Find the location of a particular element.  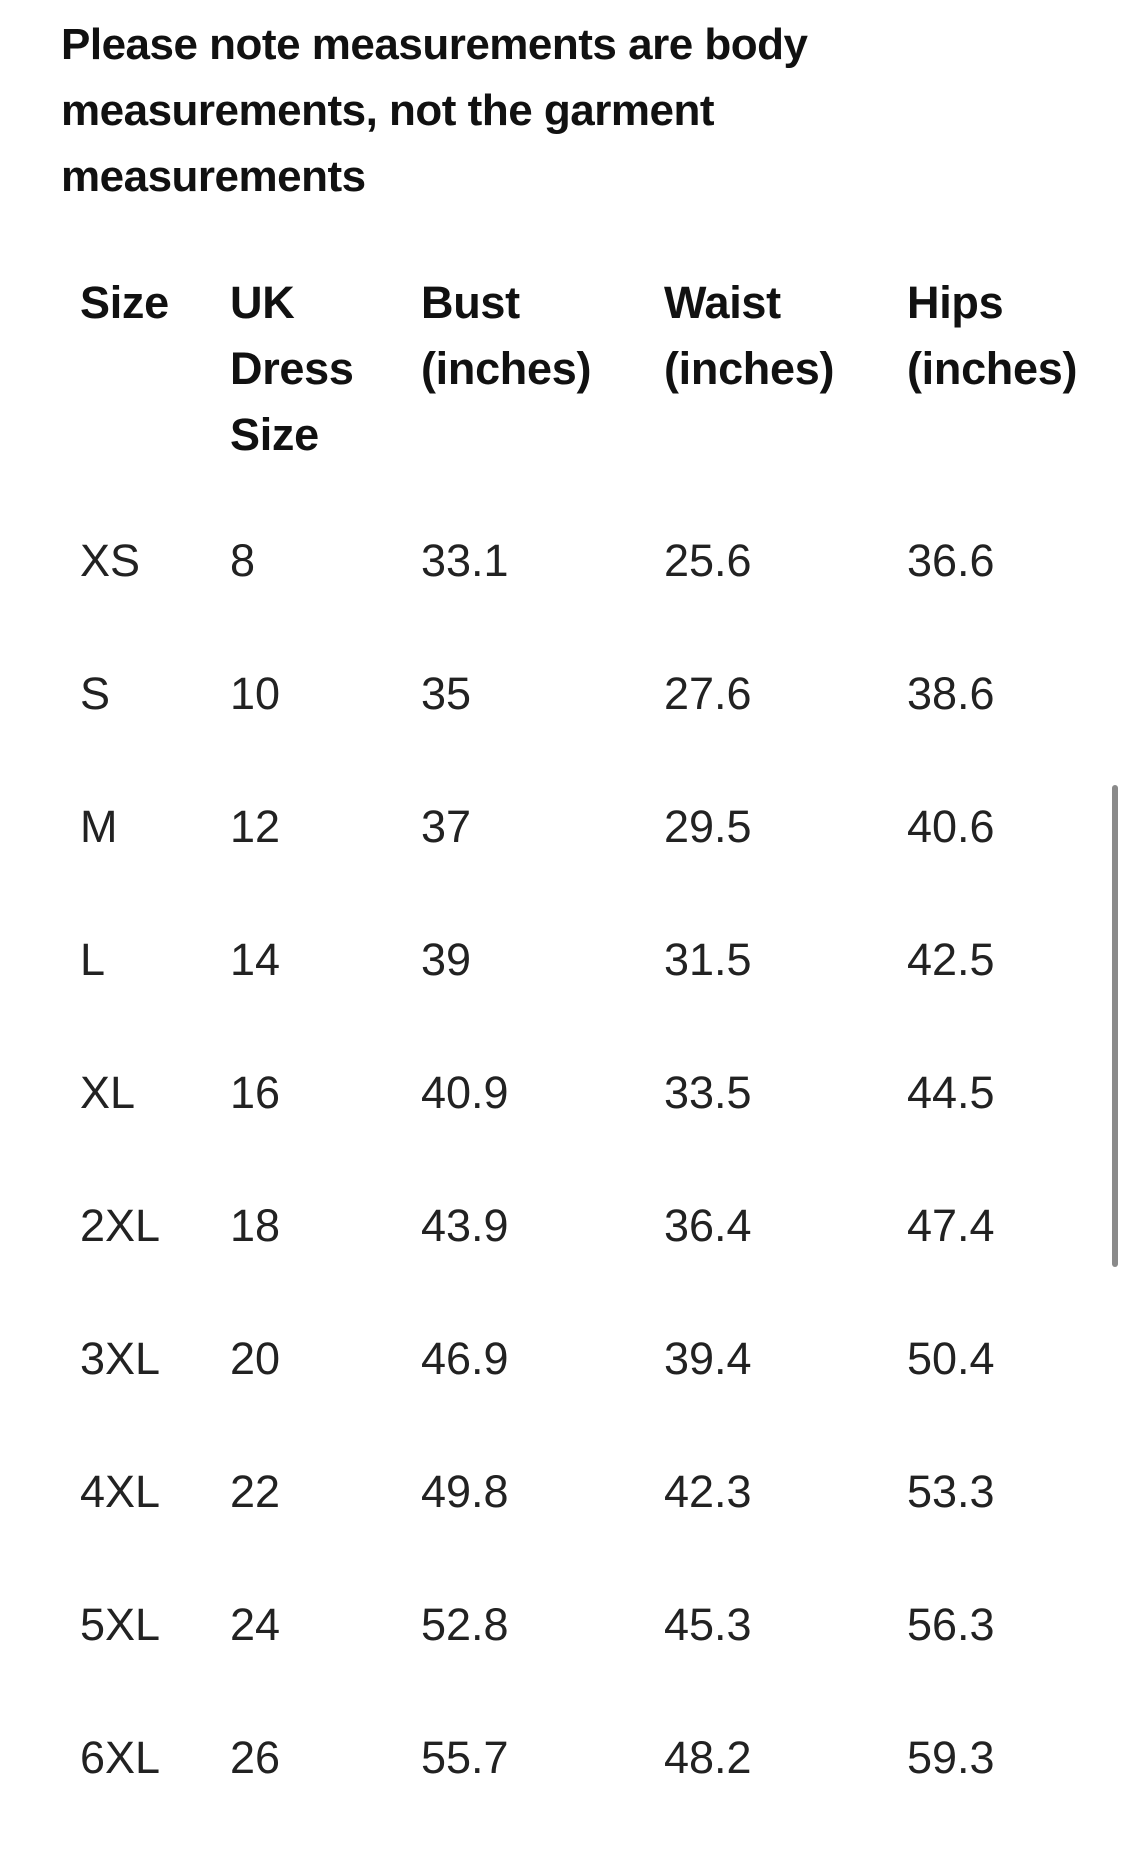

cell-waist: 39.4 is located at coordinates (708, 1358).